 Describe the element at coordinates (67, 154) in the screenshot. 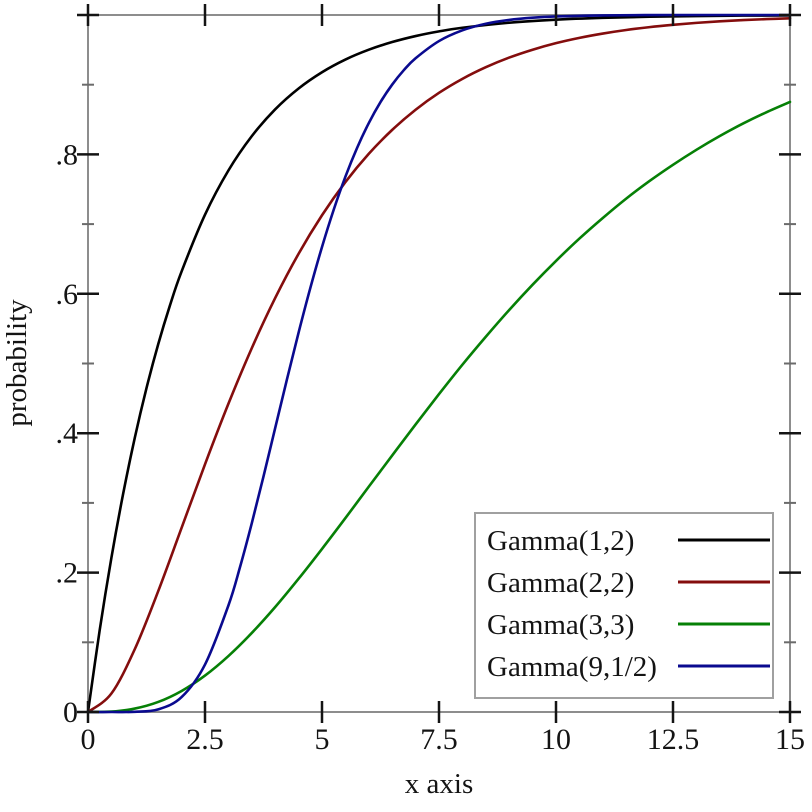

I see `y-tick-label: .8` at that location.